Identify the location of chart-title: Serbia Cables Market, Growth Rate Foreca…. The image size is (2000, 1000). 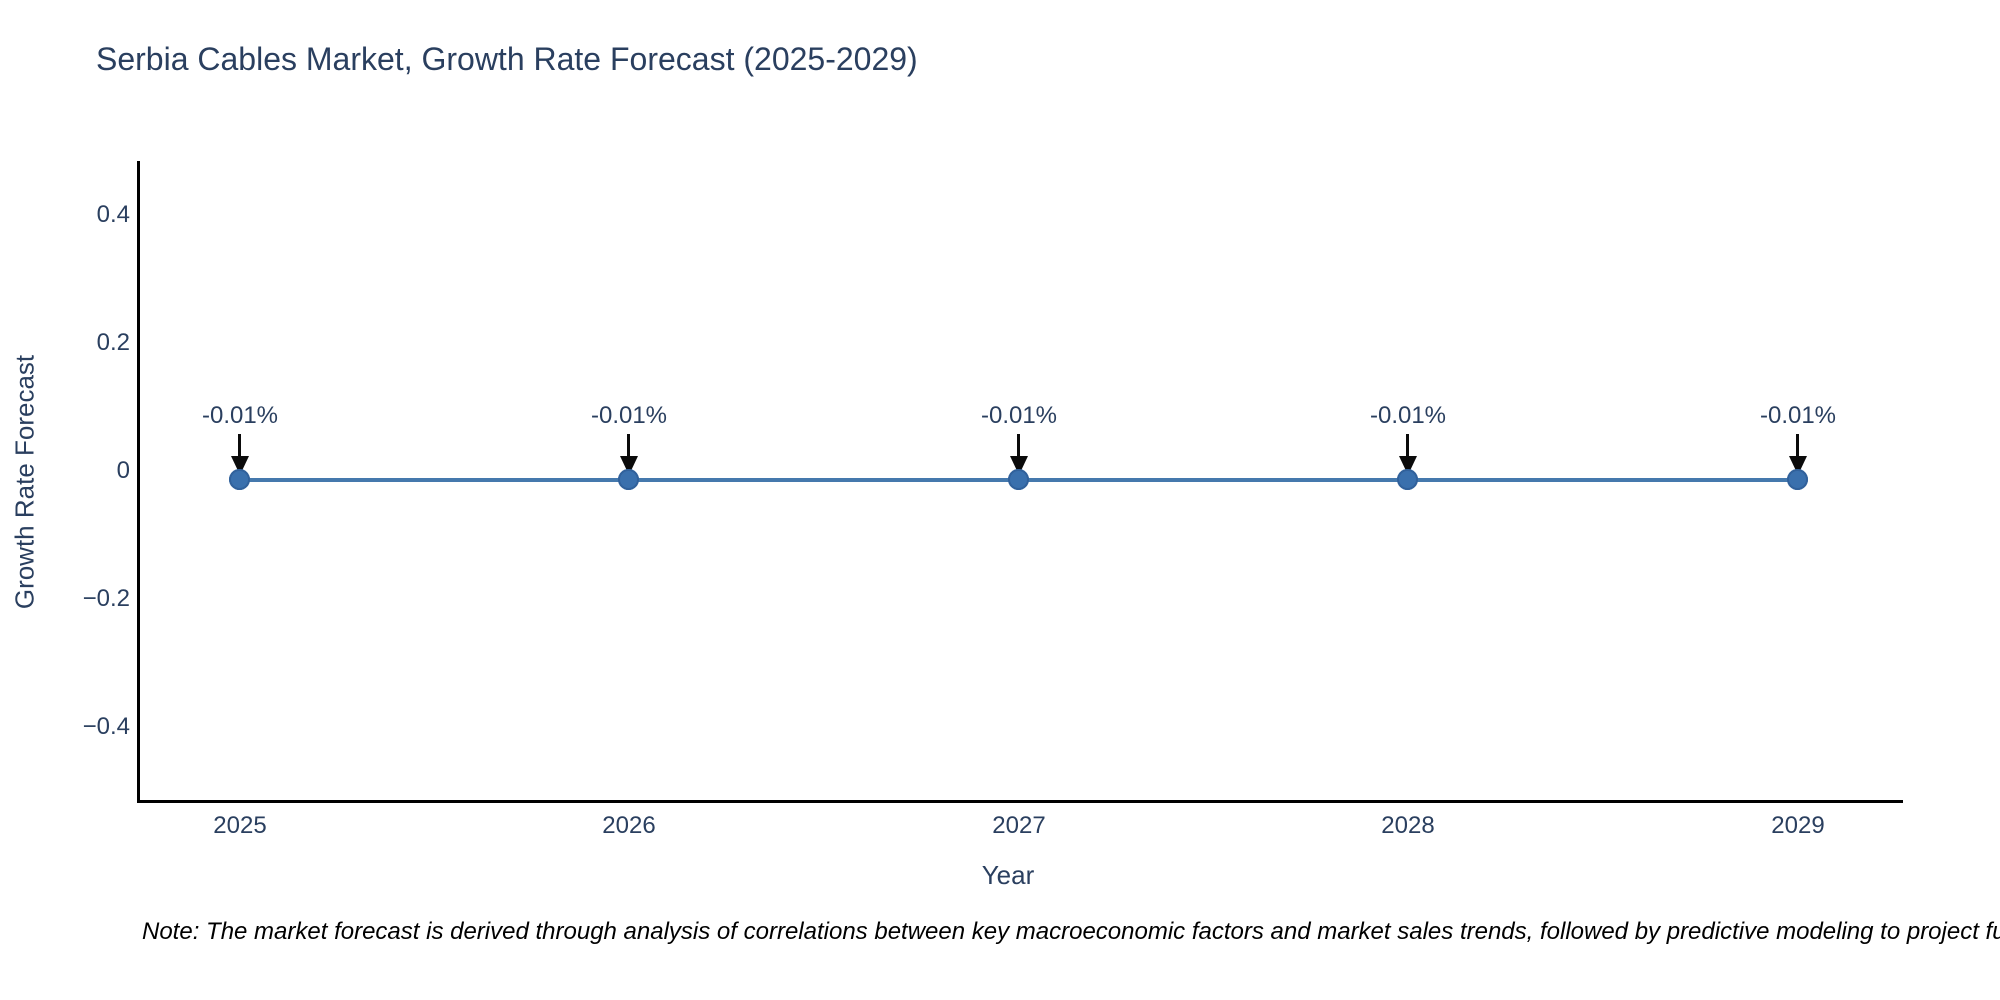
(507, 59).